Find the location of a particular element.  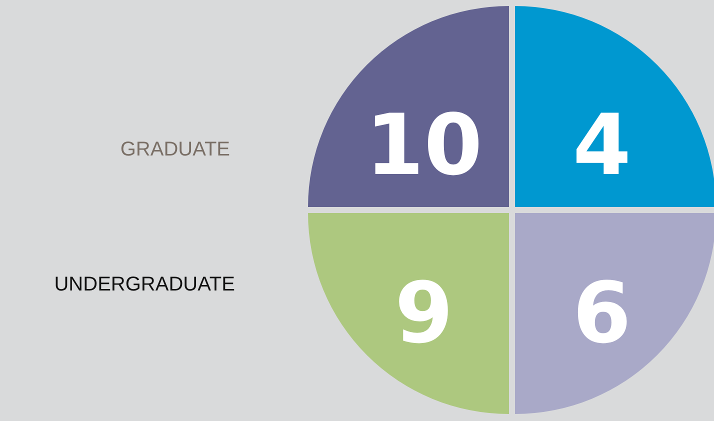

data-label: 4 is located at coordinates (602, 145).